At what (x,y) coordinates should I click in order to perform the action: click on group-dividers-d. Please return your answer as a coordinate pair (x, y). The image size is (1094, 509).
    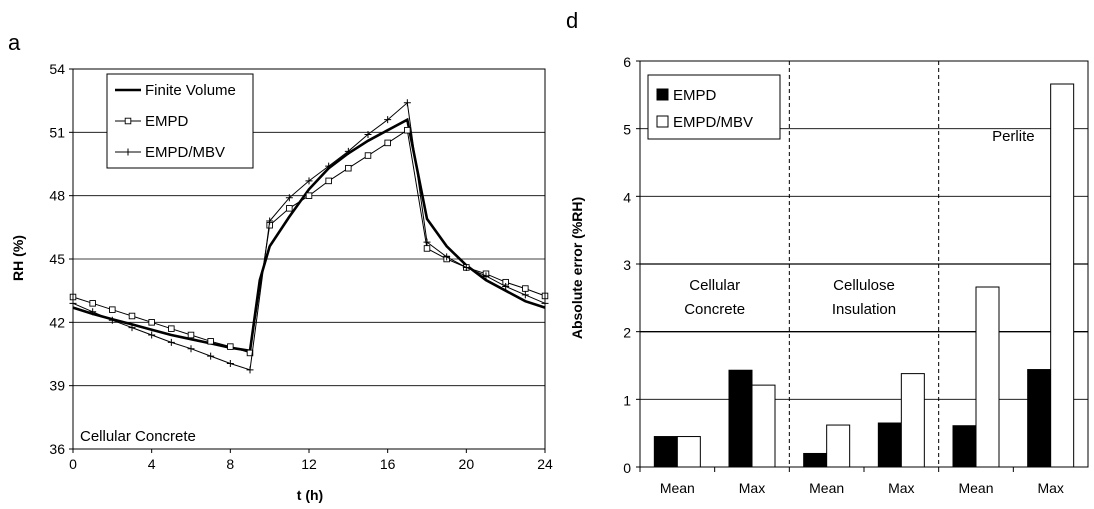
    Looking at the image, I should click on (864, 264).